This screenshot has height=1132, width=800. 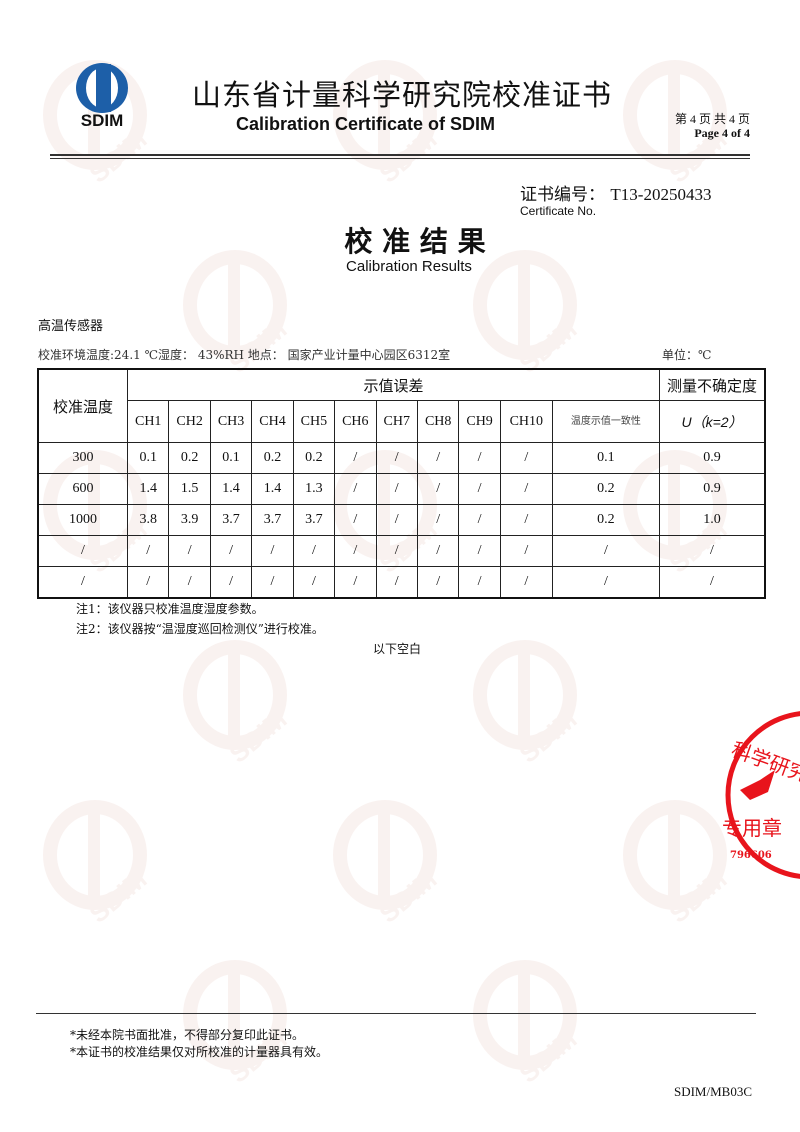 What do you see at coordinates (409, 266) in the screenshot?
I see `section-subtitle: Calibration Results` at bounding box center [409, 266].